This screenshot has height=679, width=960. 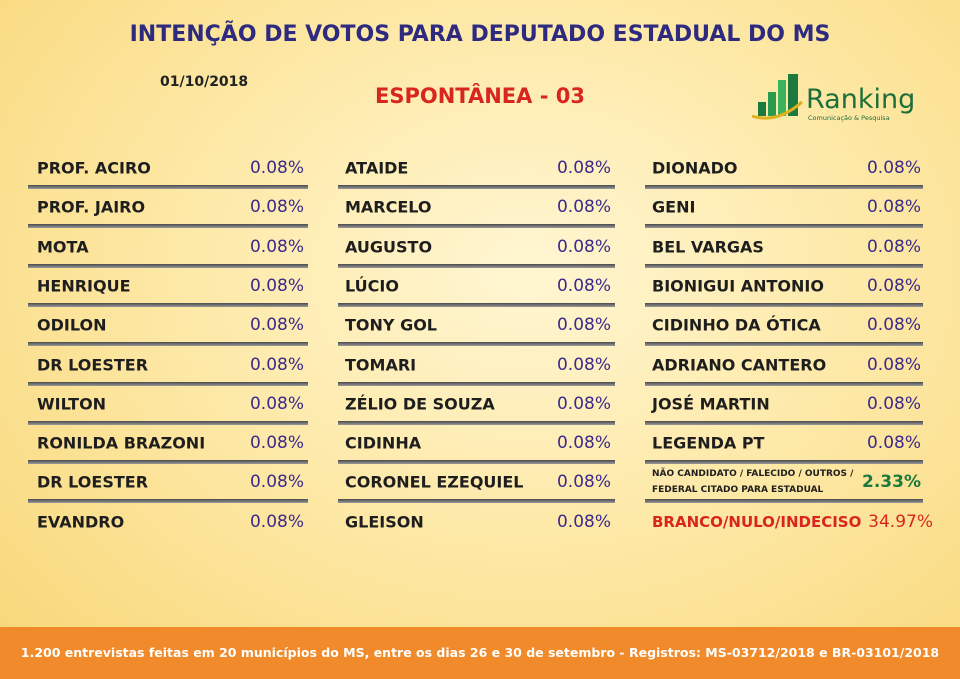 What do you see at coordinates (753, 474) in the screenshot?
I see `row-label-line: NÃO CANDIDATO / FALECIDO / OUTROS /` at bounding box center [753, 474].